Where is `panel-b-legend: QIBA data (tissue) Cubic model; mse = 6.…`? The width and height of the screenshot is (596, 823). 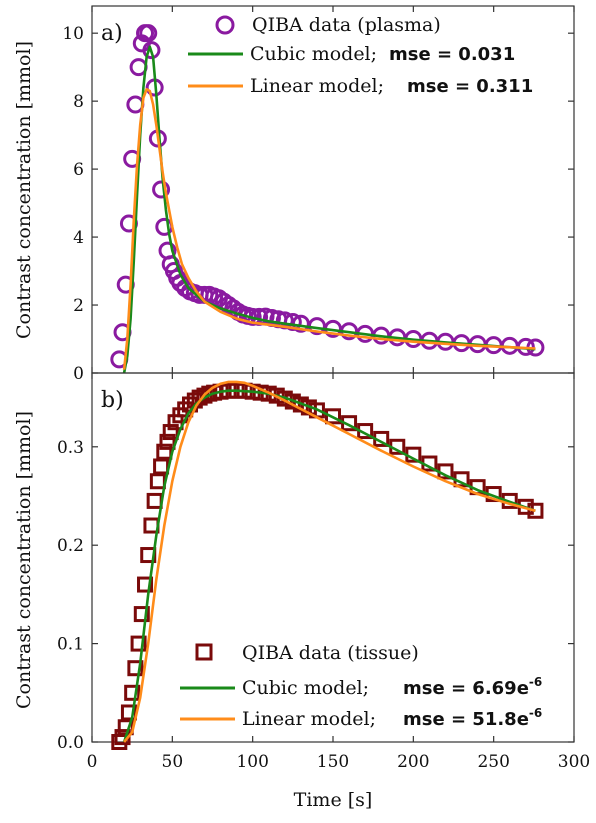
panel-b-legend: QIBA data (tissue) Cubic model; mse = 6.… is located at coordinates (361, 686).